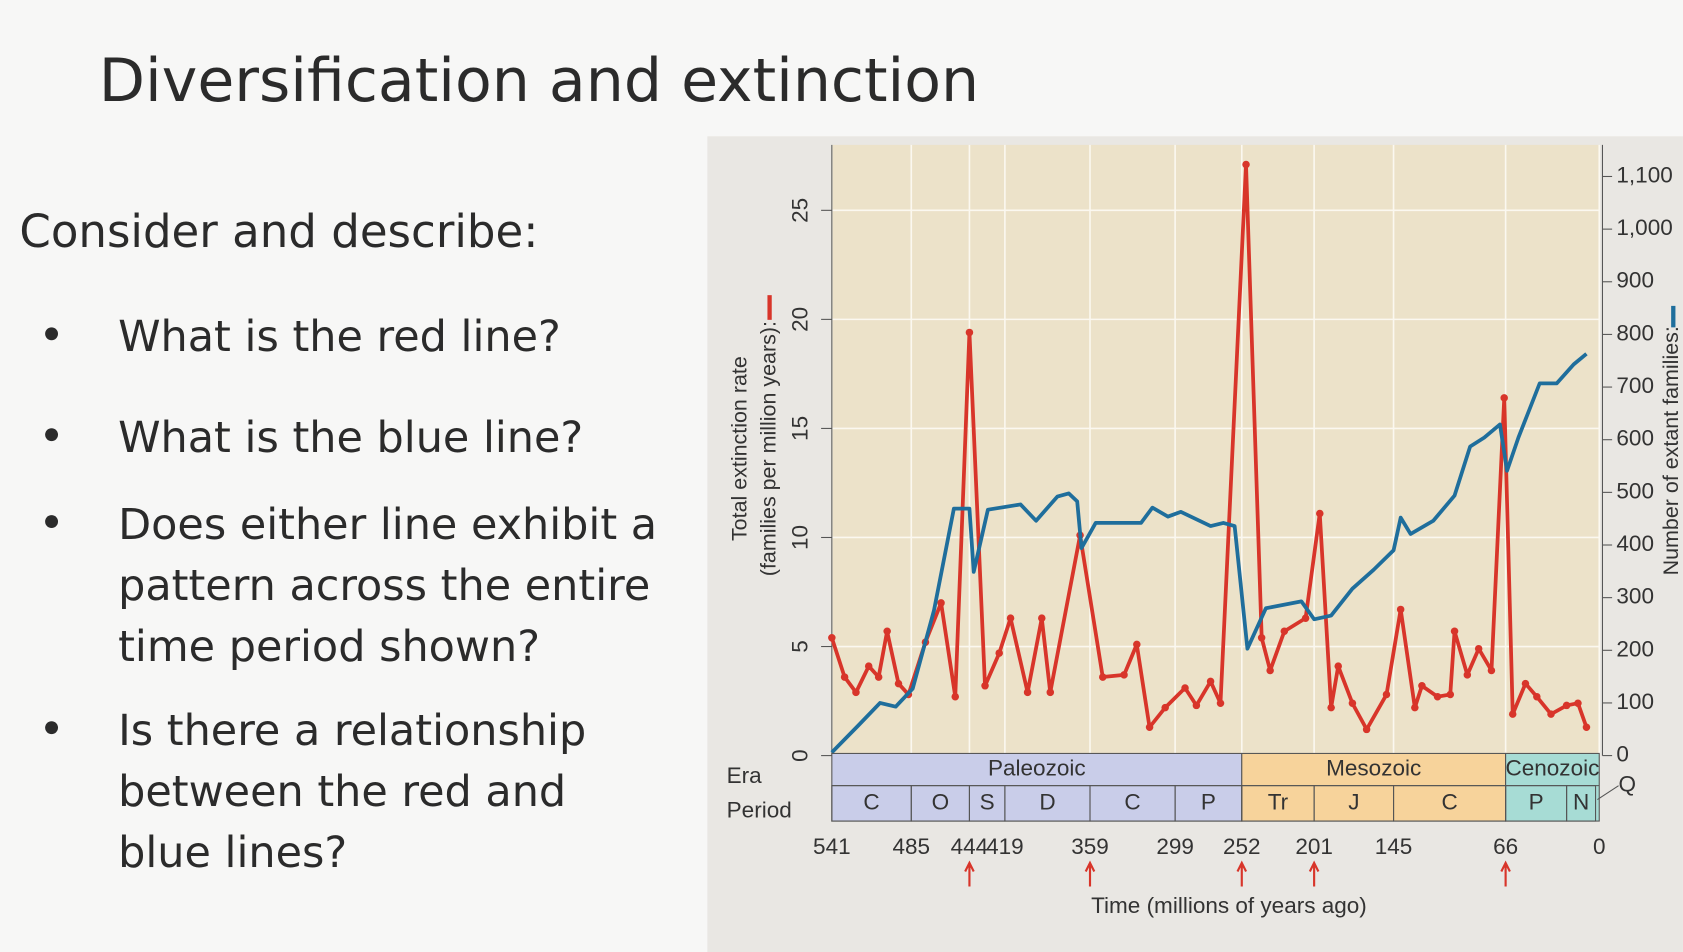  What do you see at coordinates (1394, 846) in the screenshot?
I see `x-tick-label: 145` at bounding box center [1394, 846].